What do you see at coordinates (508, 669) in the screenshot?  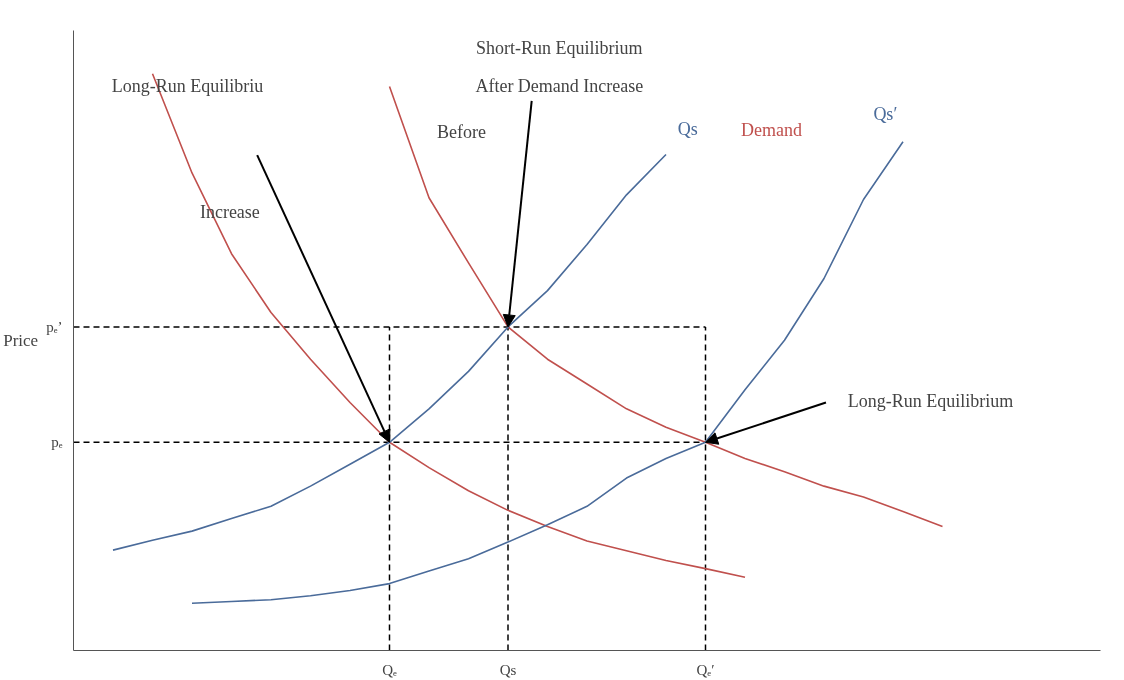 I see `x-tick-label: Qs` at bounding box center [508, 669].